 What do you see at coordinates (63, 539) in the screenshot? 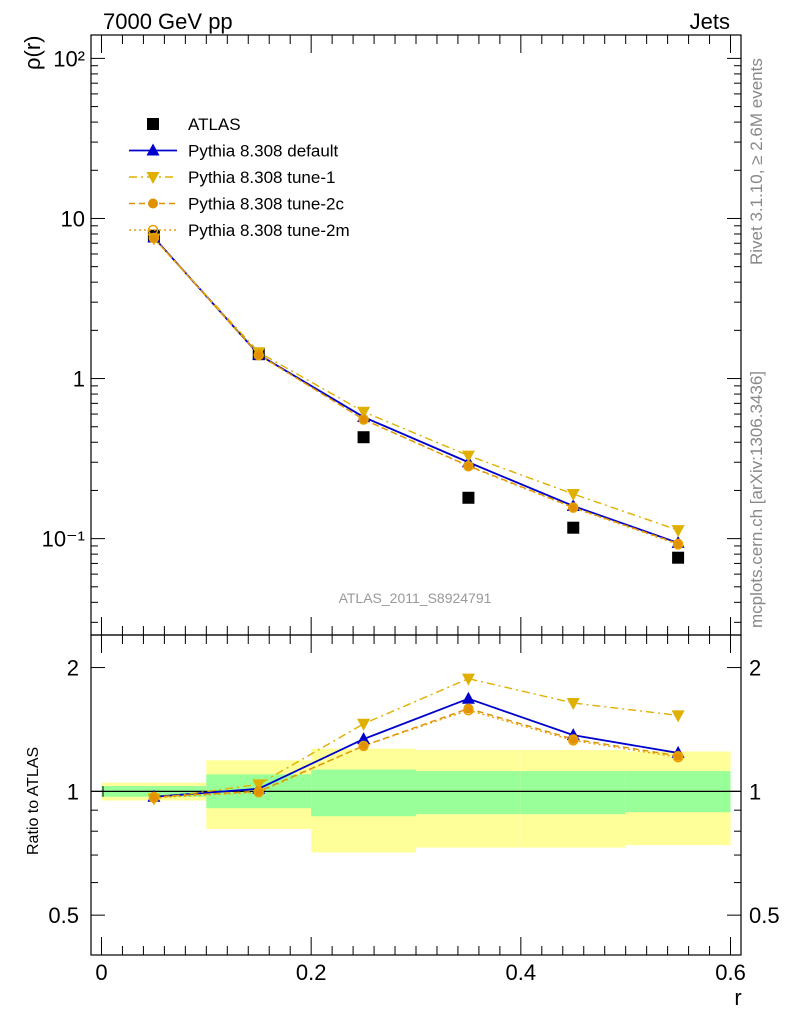
I see `main-y-tick-label: 10⁻¹` at bounding box center [63, 539].